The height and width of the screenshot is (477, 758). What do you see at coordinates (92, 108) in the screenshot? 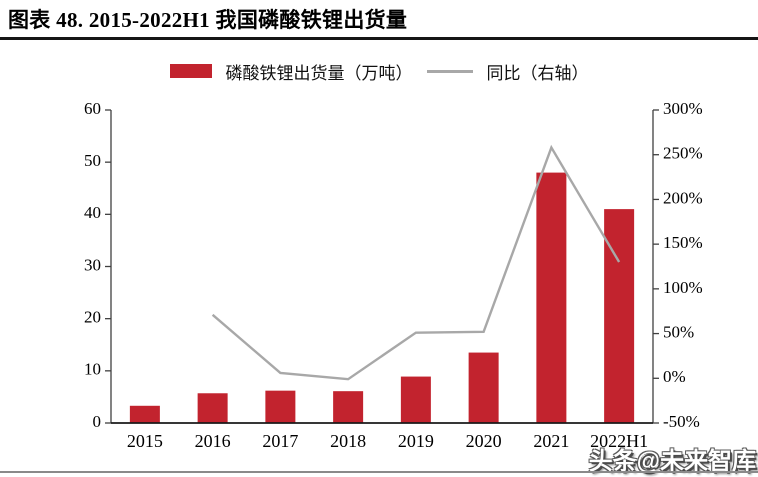
I see `left-axis-tick-label: 60` at bounding box center [92, 108].